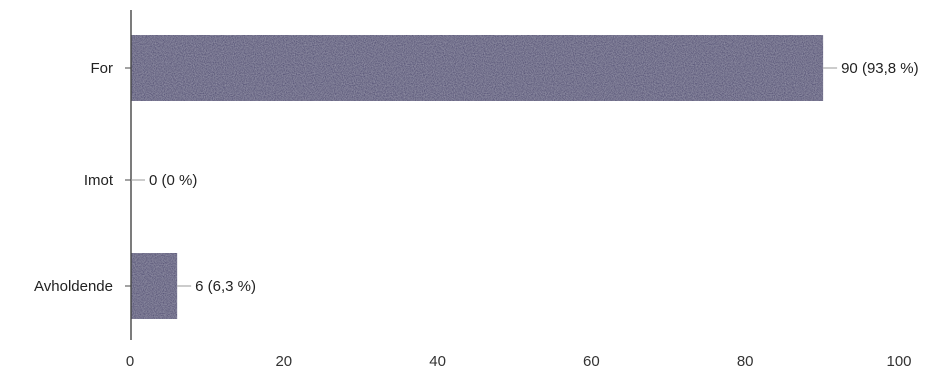  What do you see at coordinates (591, 361) in the screenshot?
I see `x-tick-label-60: 60` at bounding box center [591, 361].